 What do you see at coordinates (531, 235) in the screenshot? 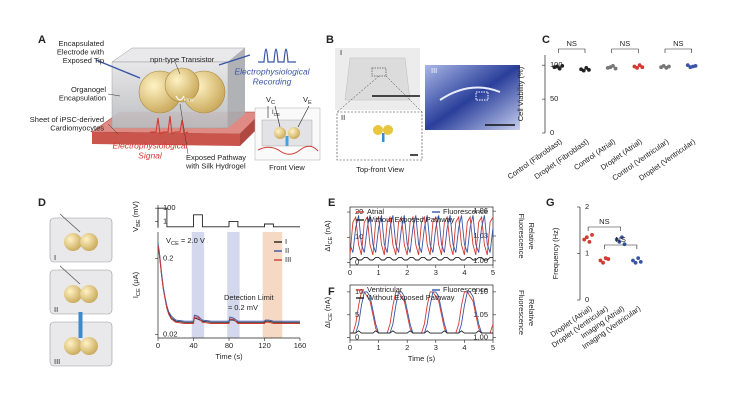
I see `axis-title: Relative` at bounding box center [531, 235].